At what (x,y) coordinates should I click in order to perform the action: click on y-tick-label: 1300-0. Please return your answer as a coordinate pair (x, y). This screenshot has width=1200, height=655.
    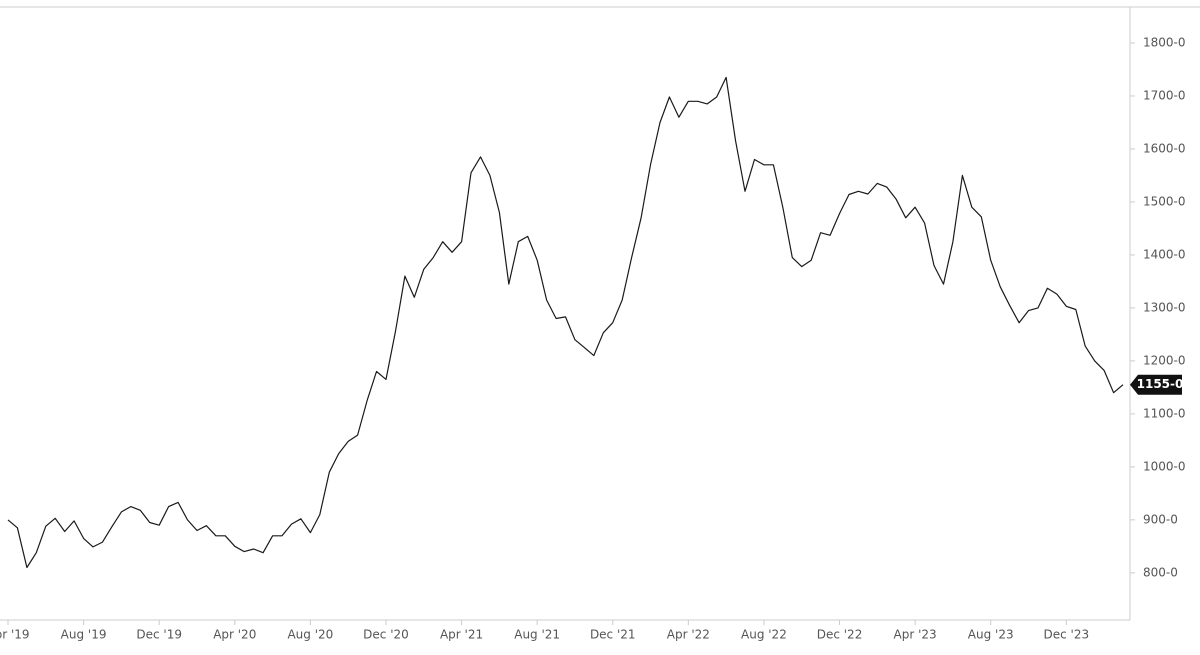
    Looking at the image, I should click on (1164, 307).